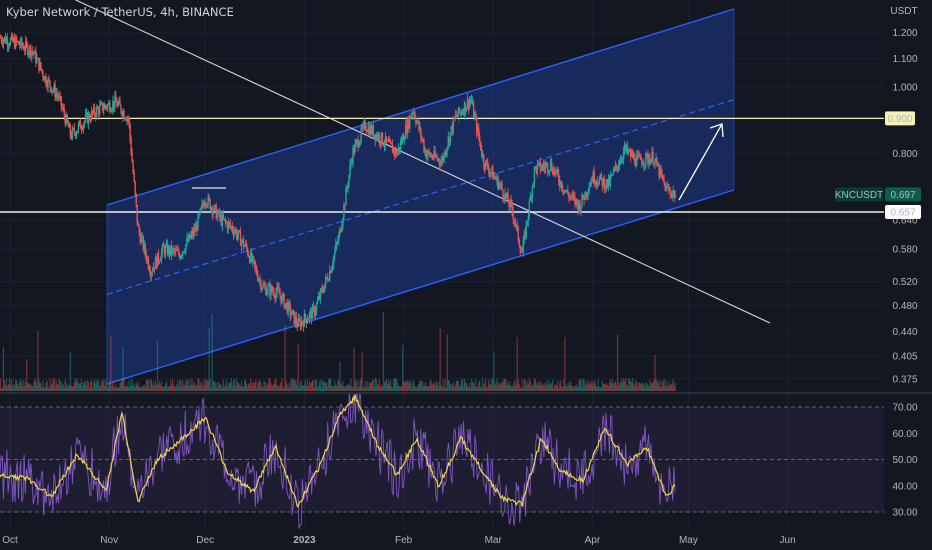  I want to click on price-label-bg, so click(903, 194).